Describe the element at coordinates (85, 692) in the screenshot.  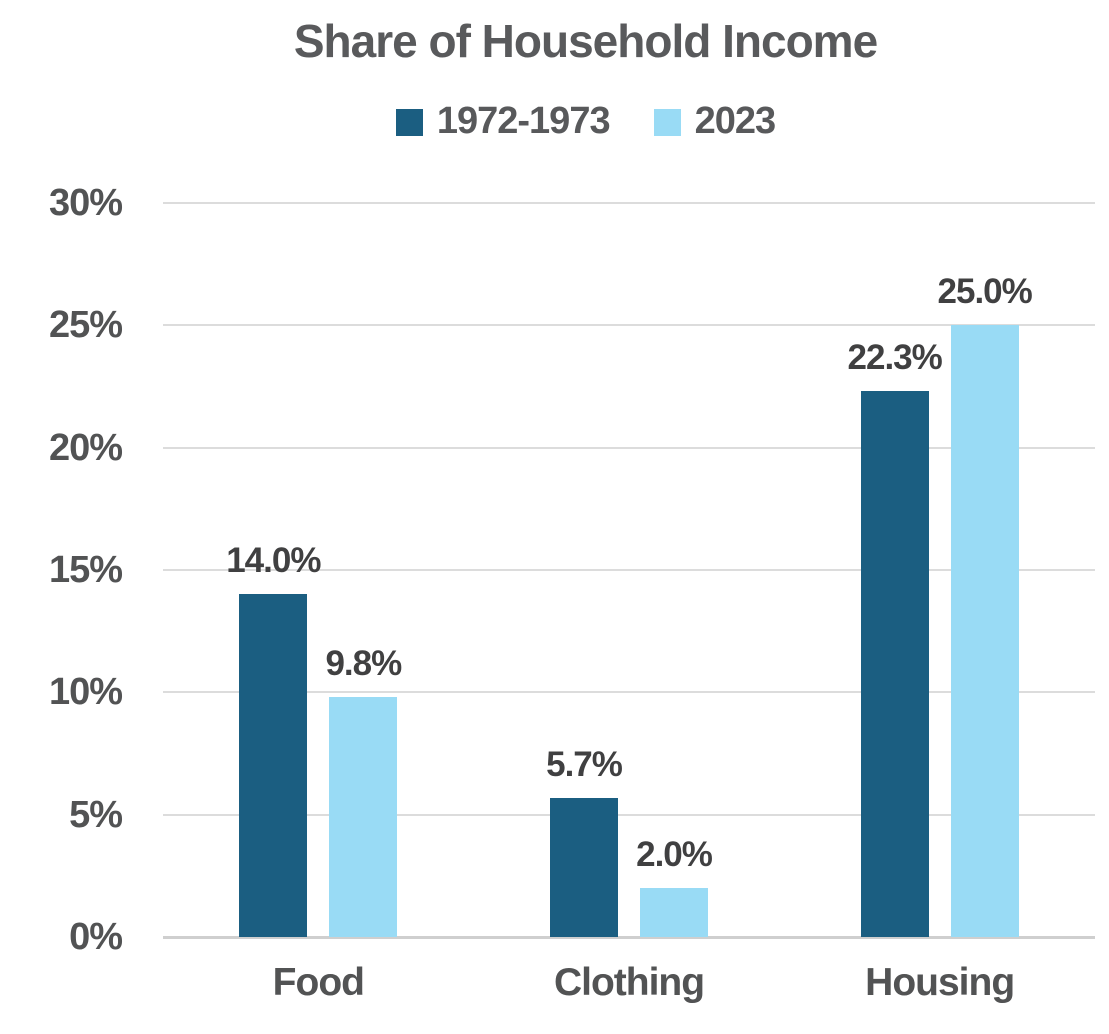
I see `y-tick-label-10: 10%` at that location.